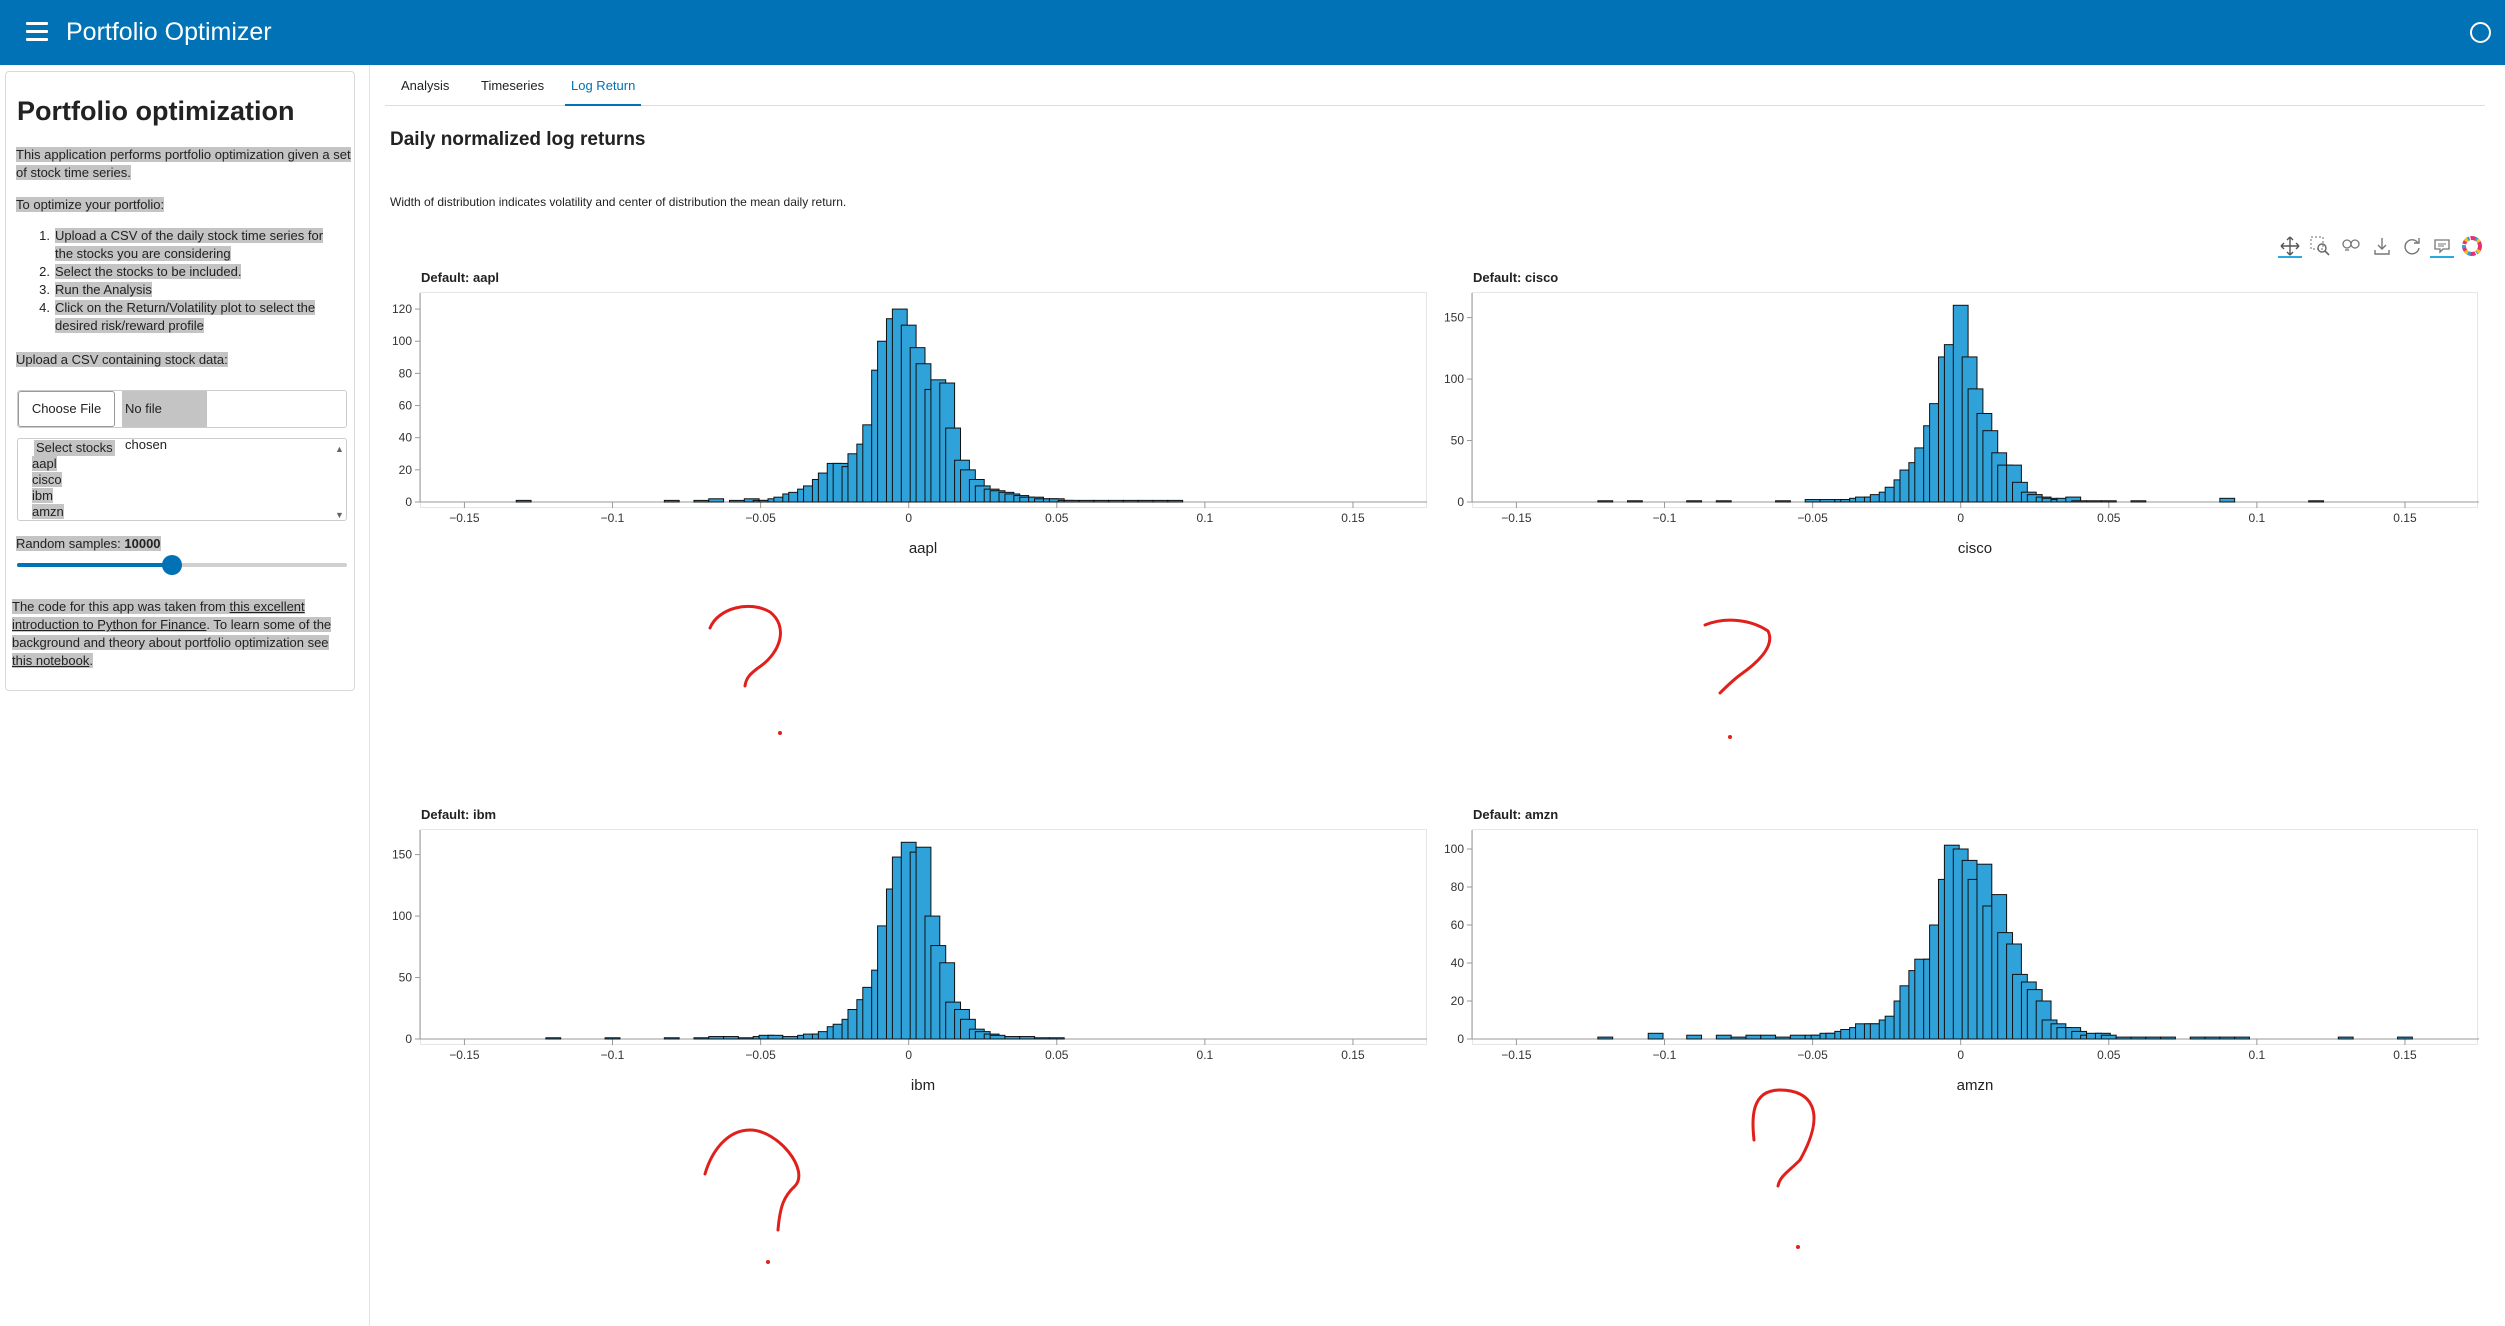 The height and width of the screenshot is (1326, 2505). I want to click on random-samples-slider, so click(182, 565).